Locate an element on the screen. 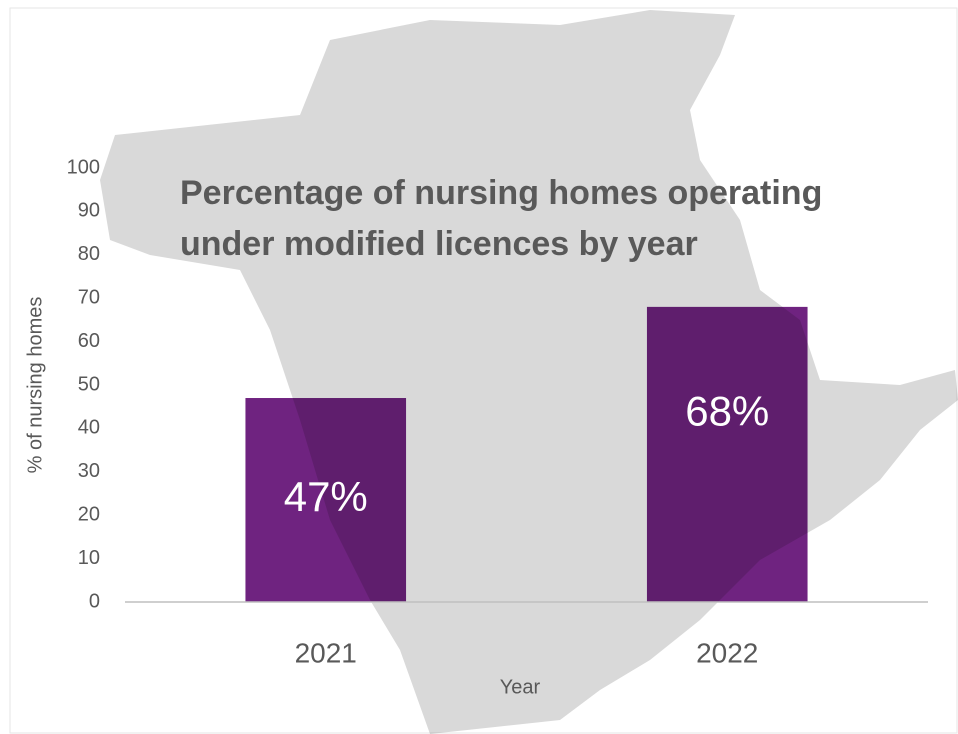 This screenshot has width=958, height=734. x-axis-label: Year is located at coordinates (520, 687).